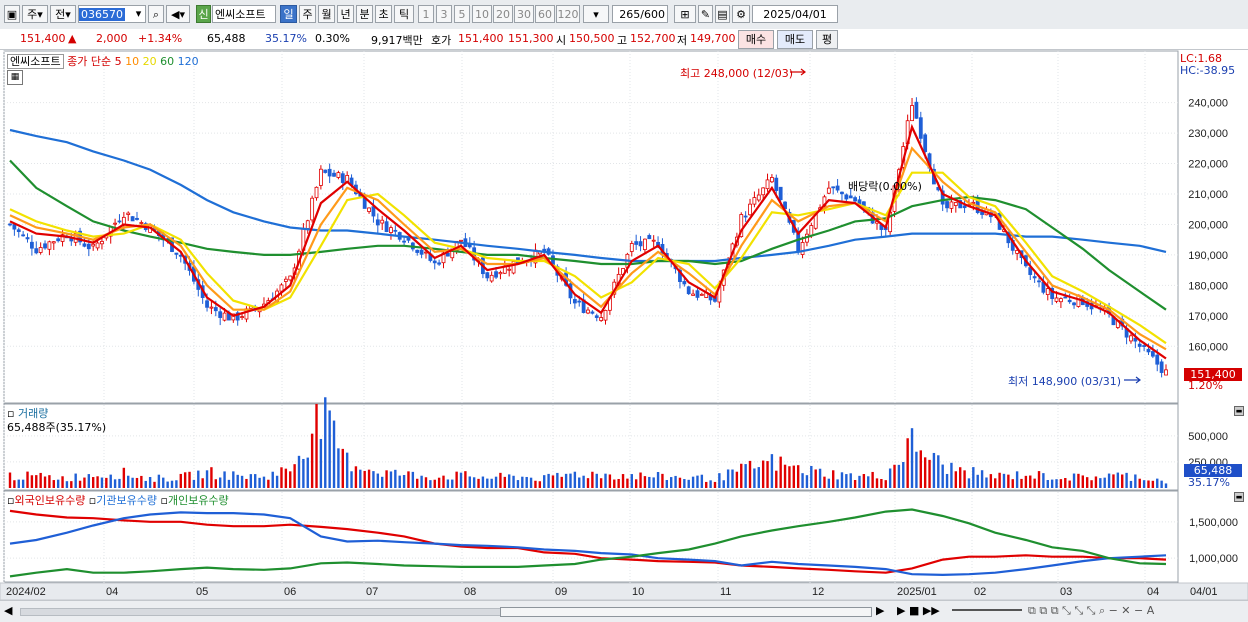 This screenshot has width=1248, height=622. I want to click on scroll-right-icon: ▶, so click(880, 610).